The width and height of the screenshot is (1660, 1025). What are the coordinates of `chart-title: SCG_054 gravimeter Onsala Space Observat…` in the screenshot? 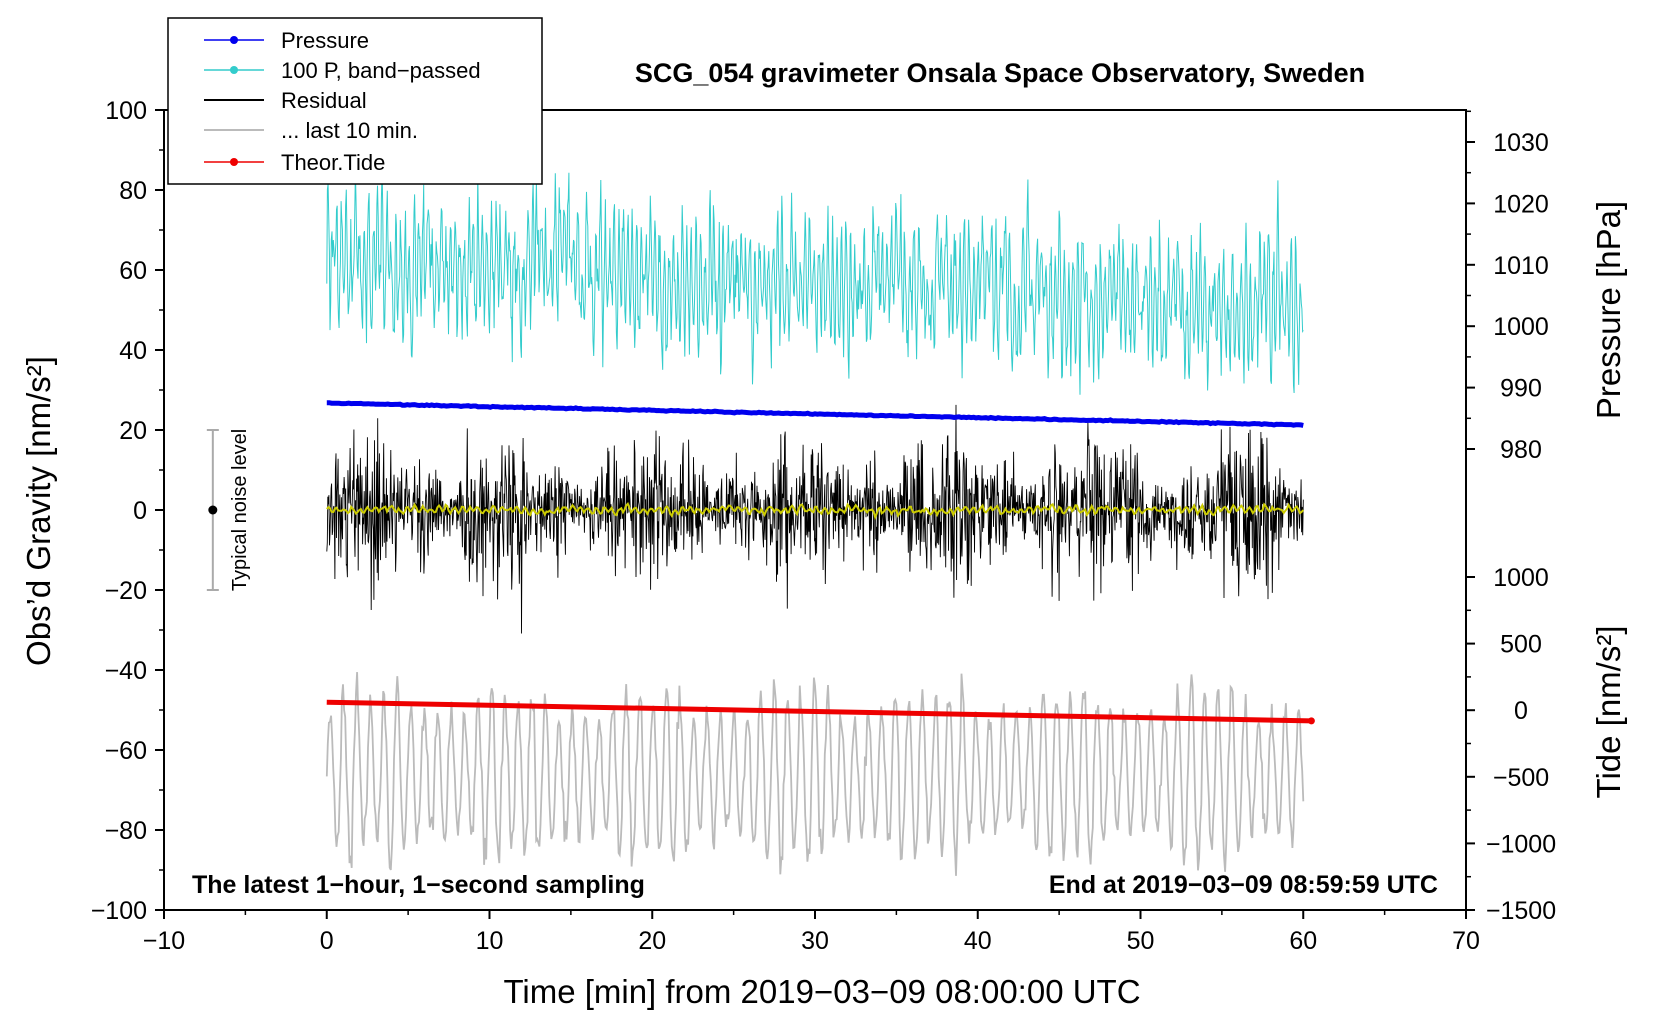 It's located at (1000, 73).